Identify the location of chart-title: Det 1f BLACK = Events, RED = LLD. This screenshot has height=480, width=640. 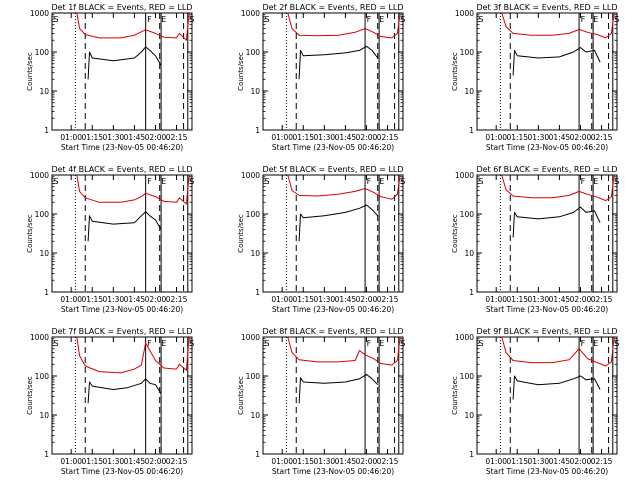
(121, 7).